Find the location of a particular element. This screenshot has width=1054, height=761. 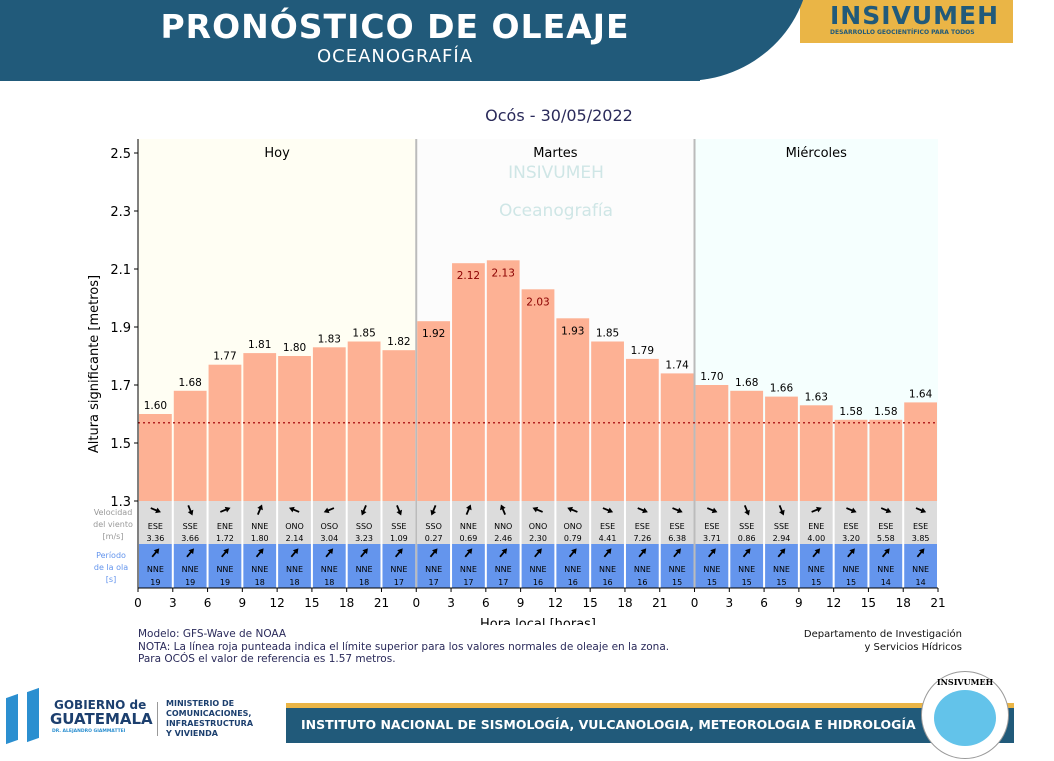

bar-value-label: 1.77 is located at coordinates (224, 357).